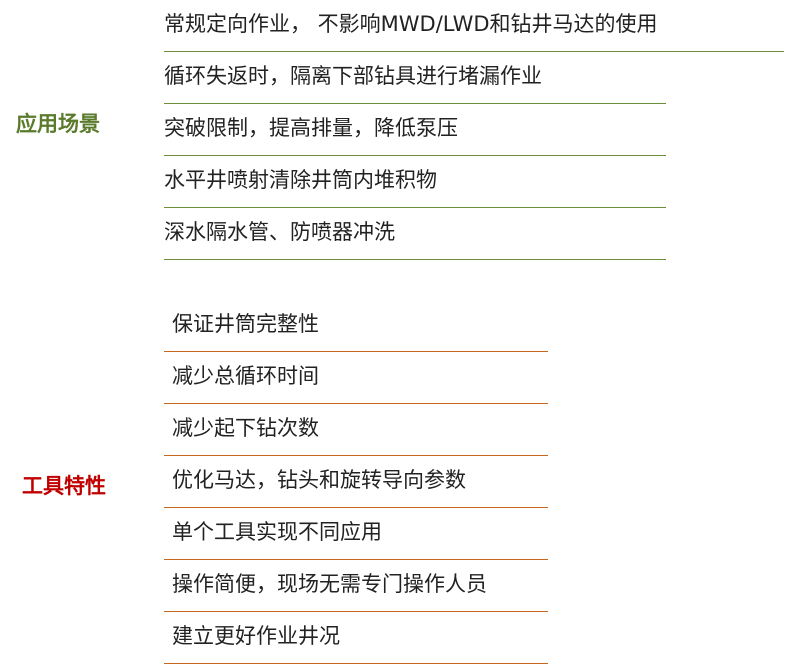  Describe the element at coordinates (474, 26) in the screenshot. I see `list-item: 常规定向作业， 不影响MWD/LWD和钻井马达的使用` at that location.